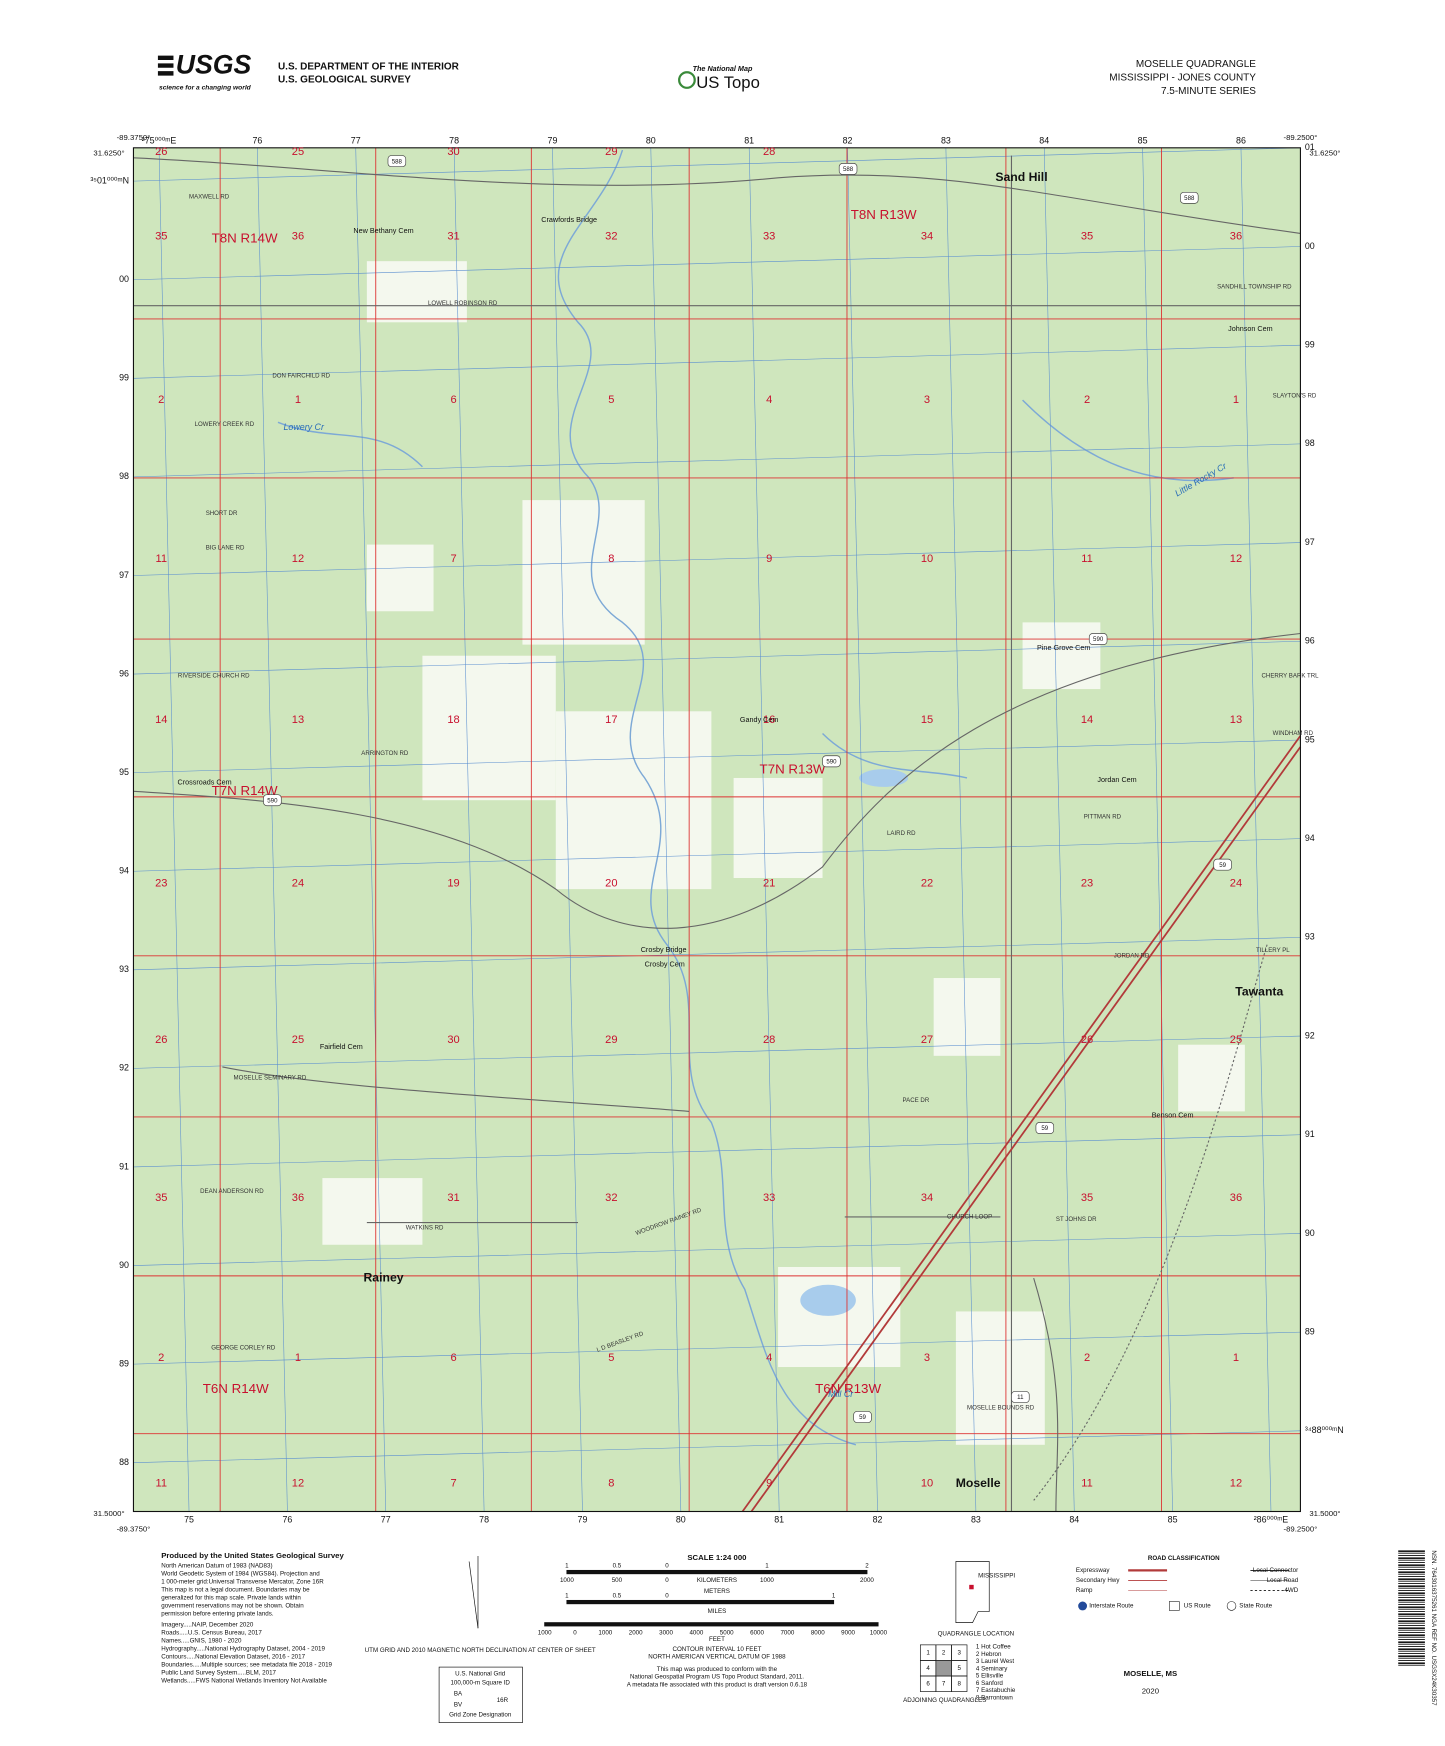  Describe the element at coordinates (214, 675) in the screenshot. I see `road-label: RIVERSIDE CHURCH RD` at that location.